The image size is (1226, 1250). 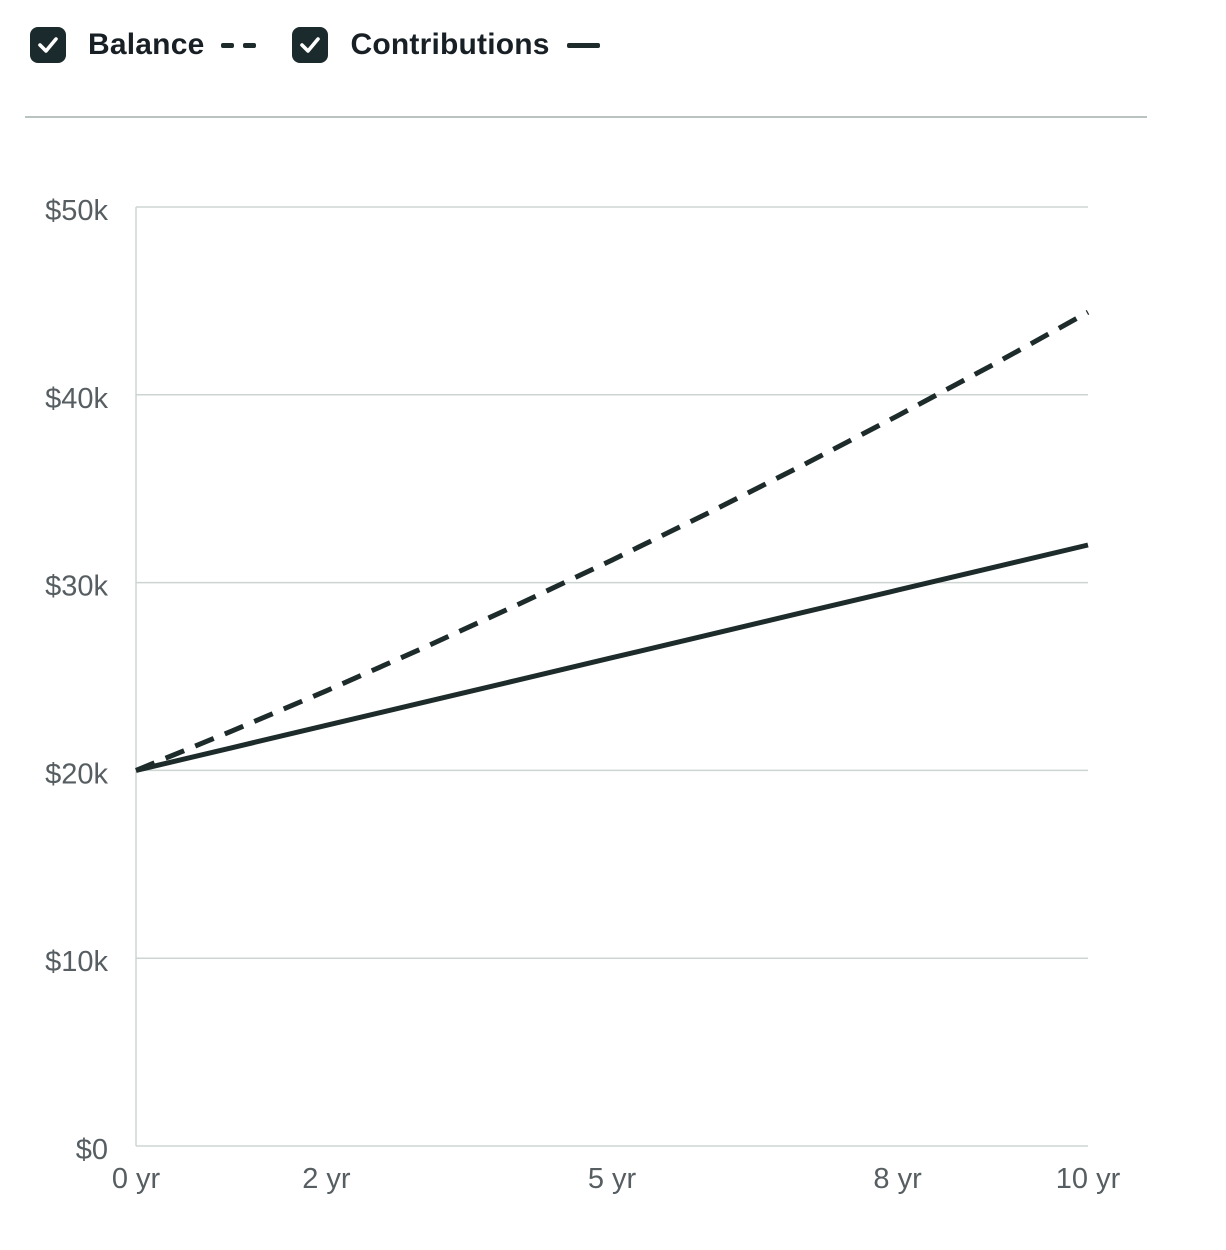 What do you see at coordinates (76, 587) in the screenshot?
I see `y-tick-label: $30k` at bounding box center [76, 587].